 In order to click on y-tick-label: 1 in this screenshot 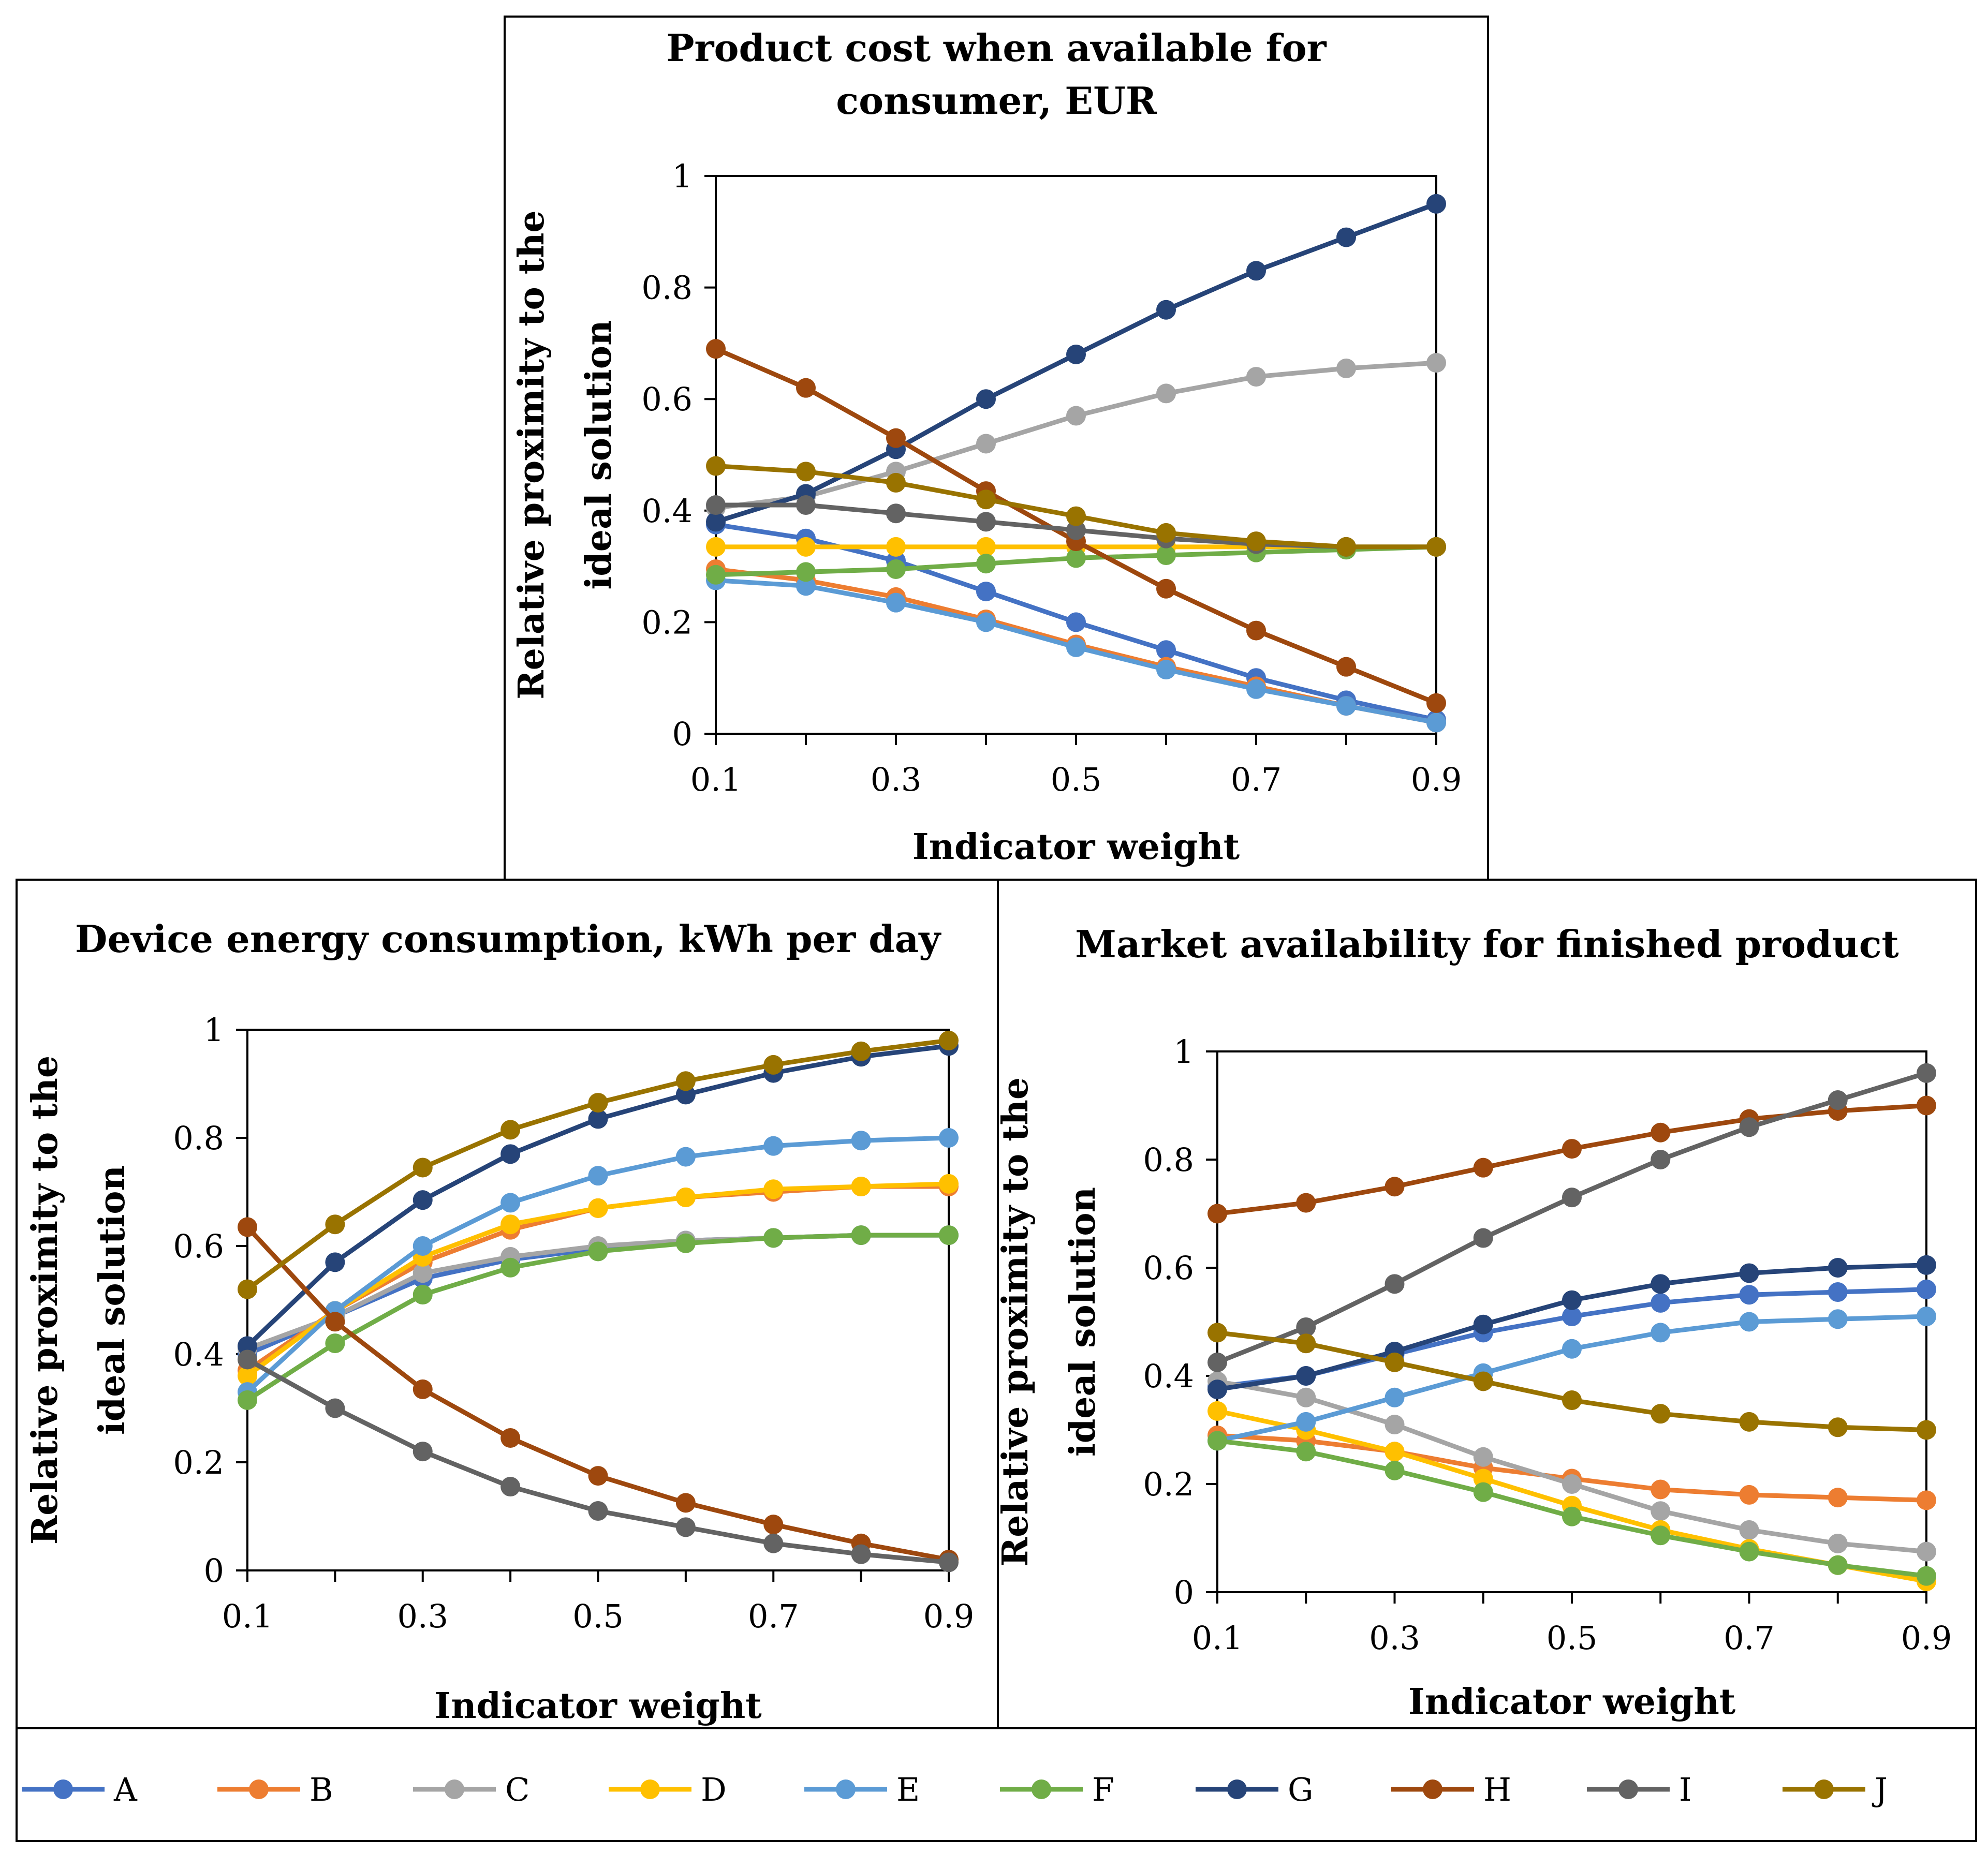, I will do `click(1184, 1052)`.